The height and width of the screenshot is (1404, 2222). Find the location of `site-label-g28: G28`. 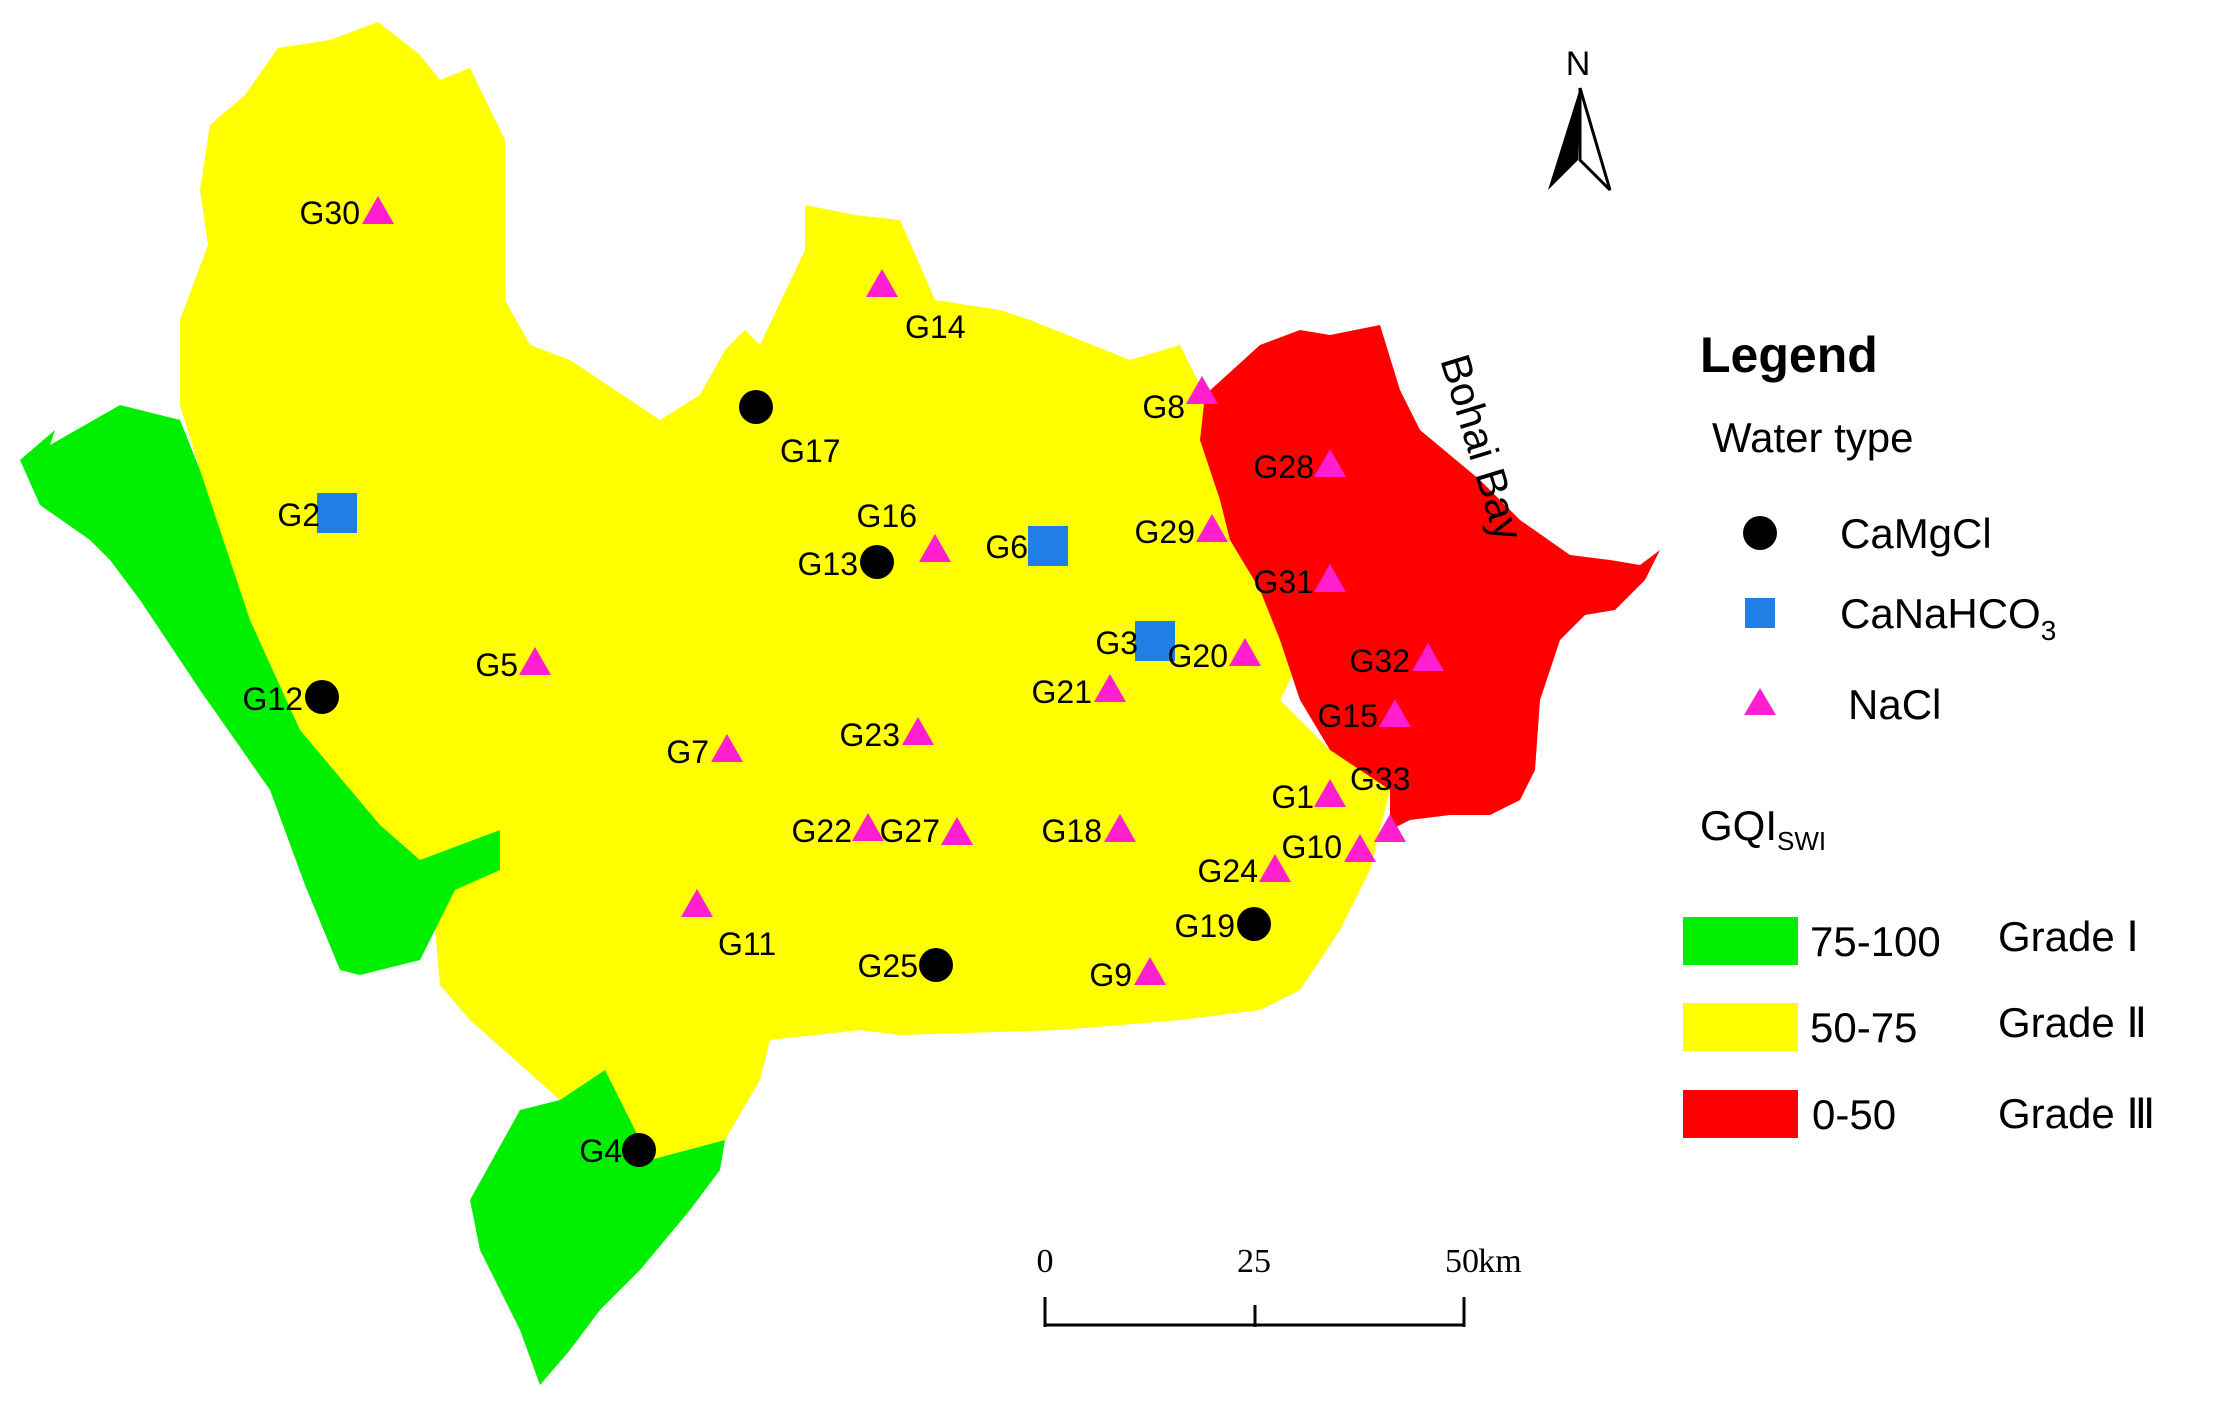

site-label-g28: G28 is located at coordinates (1284, 467).